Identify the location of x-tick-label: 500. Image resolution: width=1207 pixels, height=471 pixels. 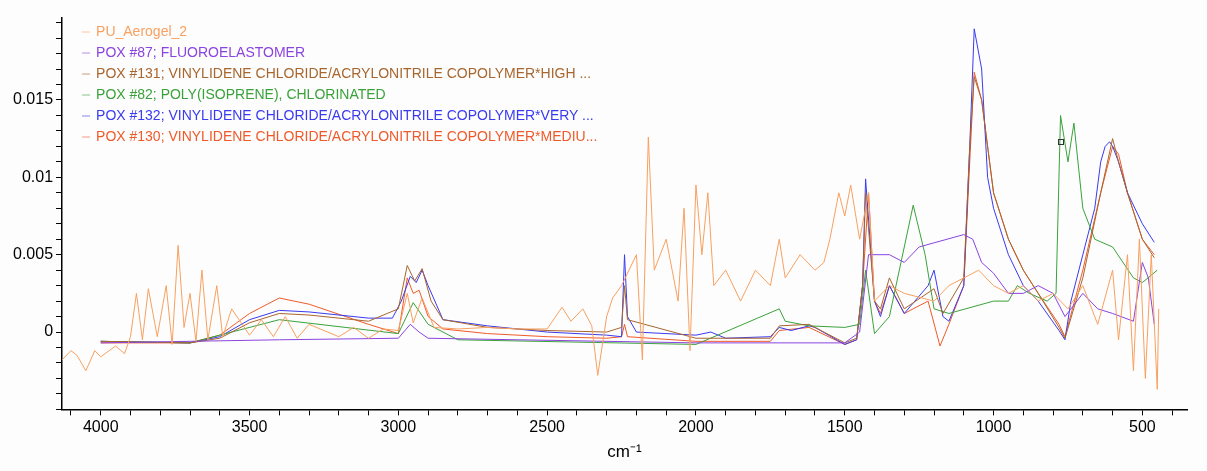
(1142, 427).